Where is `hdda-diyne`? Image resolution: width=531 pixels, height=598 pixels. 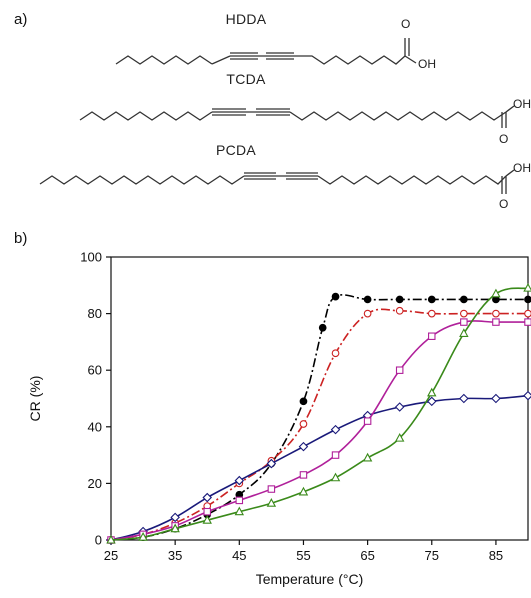
hdda-diyne is located at coordinates (262, 56).